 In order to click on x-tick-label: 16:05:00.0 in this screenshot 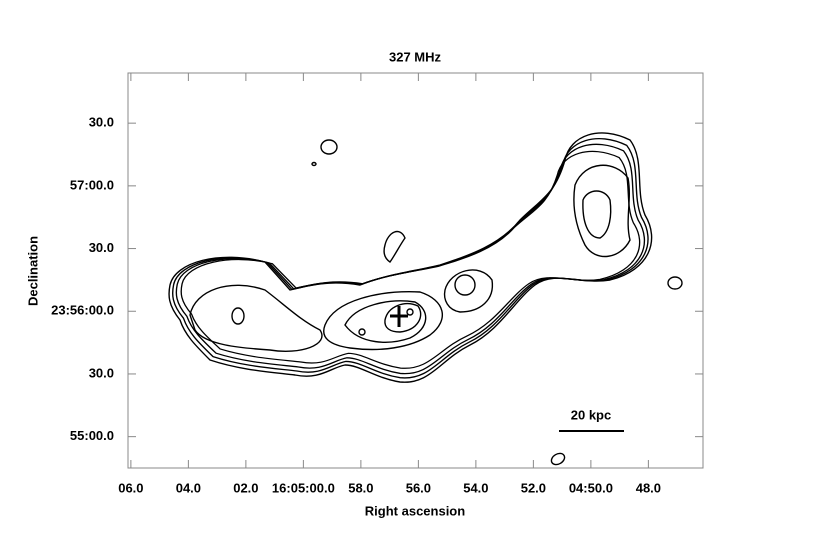, I will do `click(303, 487)`.